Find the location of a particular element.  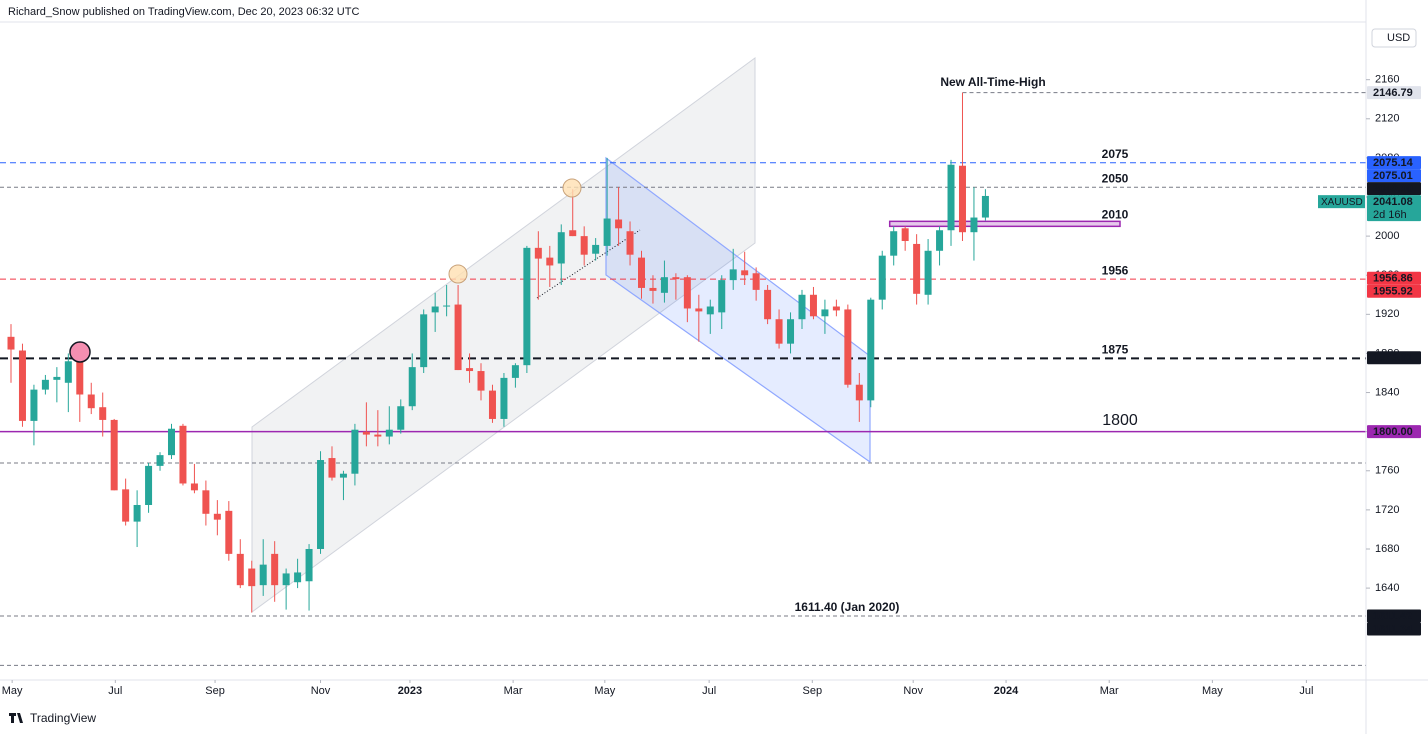

currency-box is located at coordinates (1394, 38).